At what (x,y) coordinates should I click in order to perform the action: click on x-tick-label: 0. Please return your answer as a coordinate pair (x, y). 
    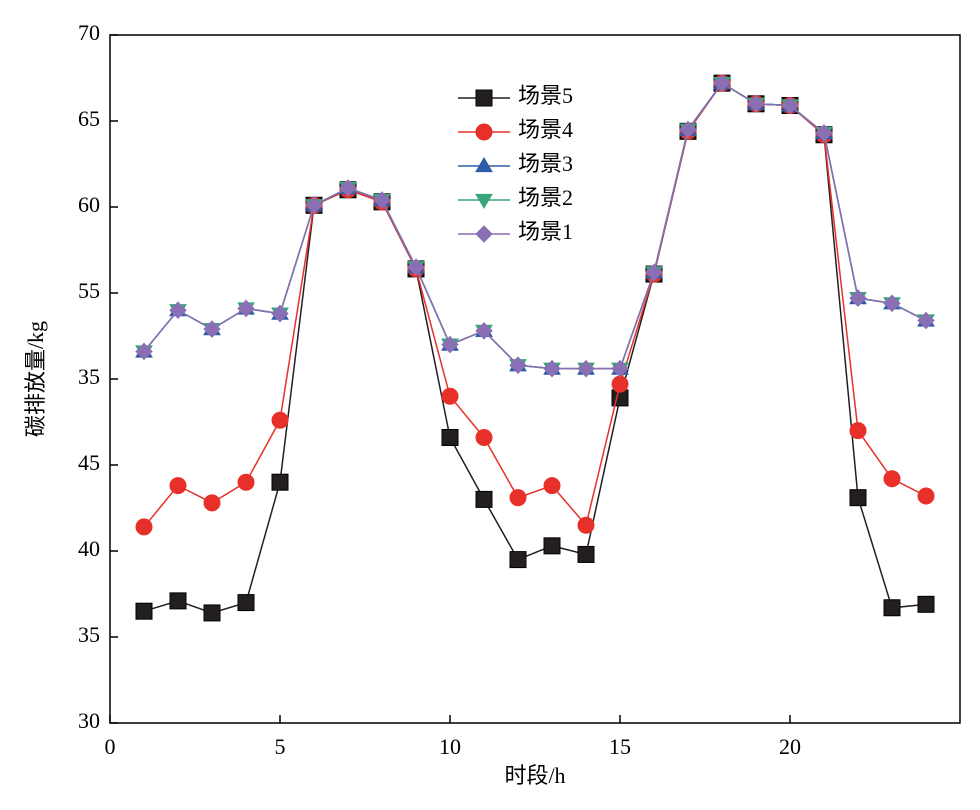
    Looking at the image, I should click on (110, 746).